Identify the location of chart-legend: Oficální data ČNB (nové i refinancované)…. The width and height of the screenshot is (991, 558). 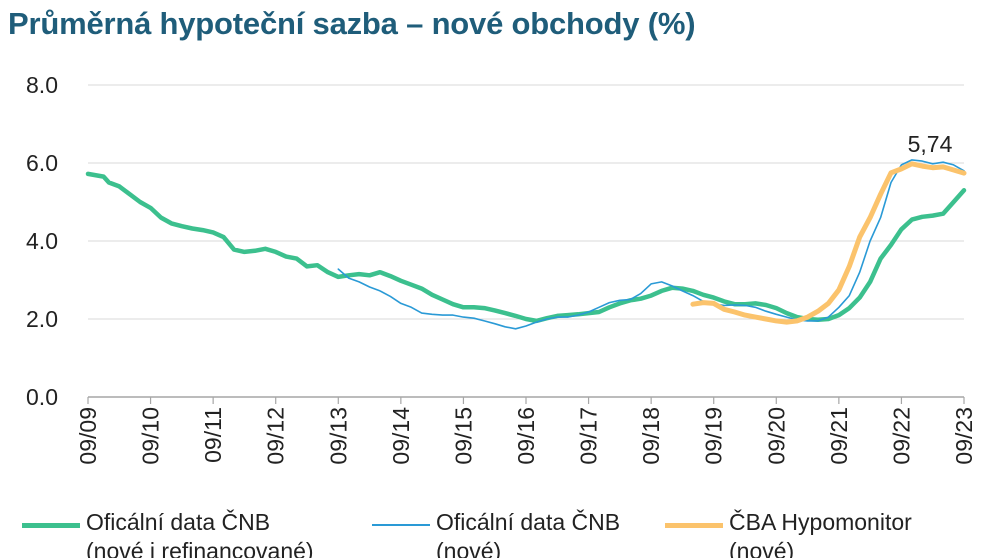
(495, 531).